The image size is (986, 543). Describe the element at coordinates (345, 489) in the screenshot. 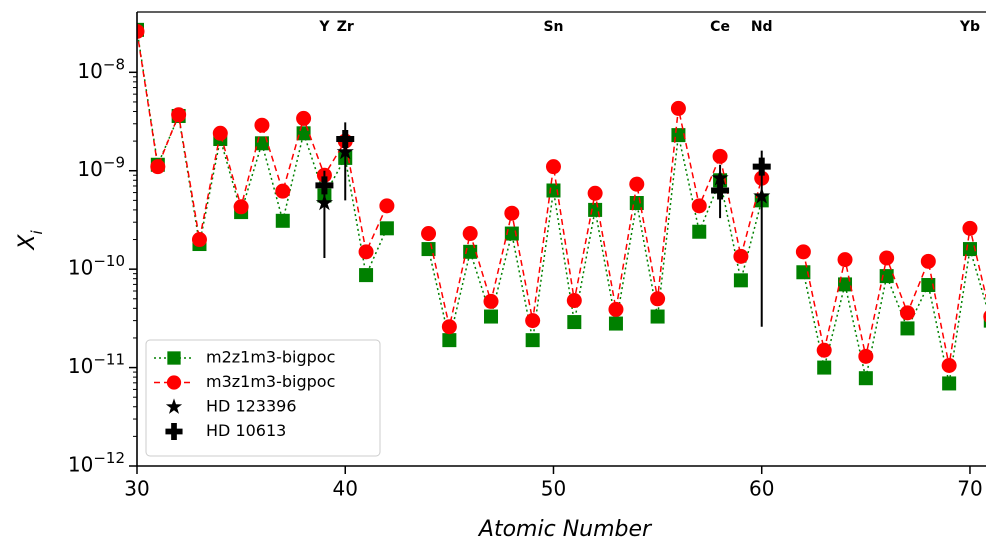

I see `x-tick-label: 40` at that location.